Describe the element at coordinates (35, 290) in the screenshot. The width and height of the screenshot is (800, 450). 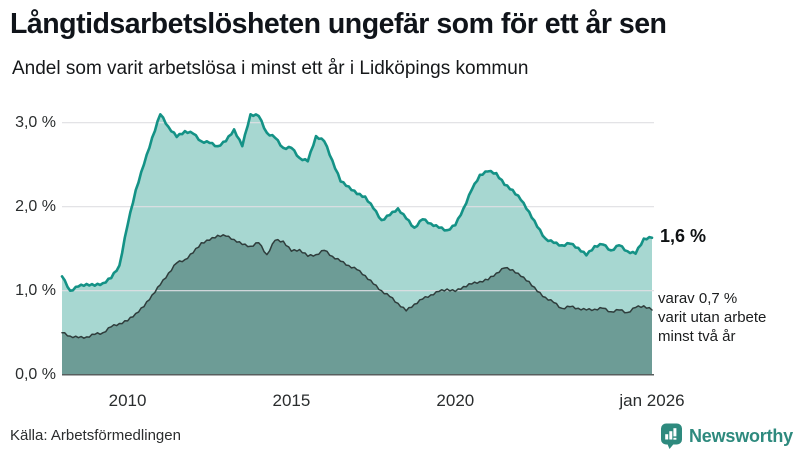
I see `y-tick-label: 1,0 %` at that location.